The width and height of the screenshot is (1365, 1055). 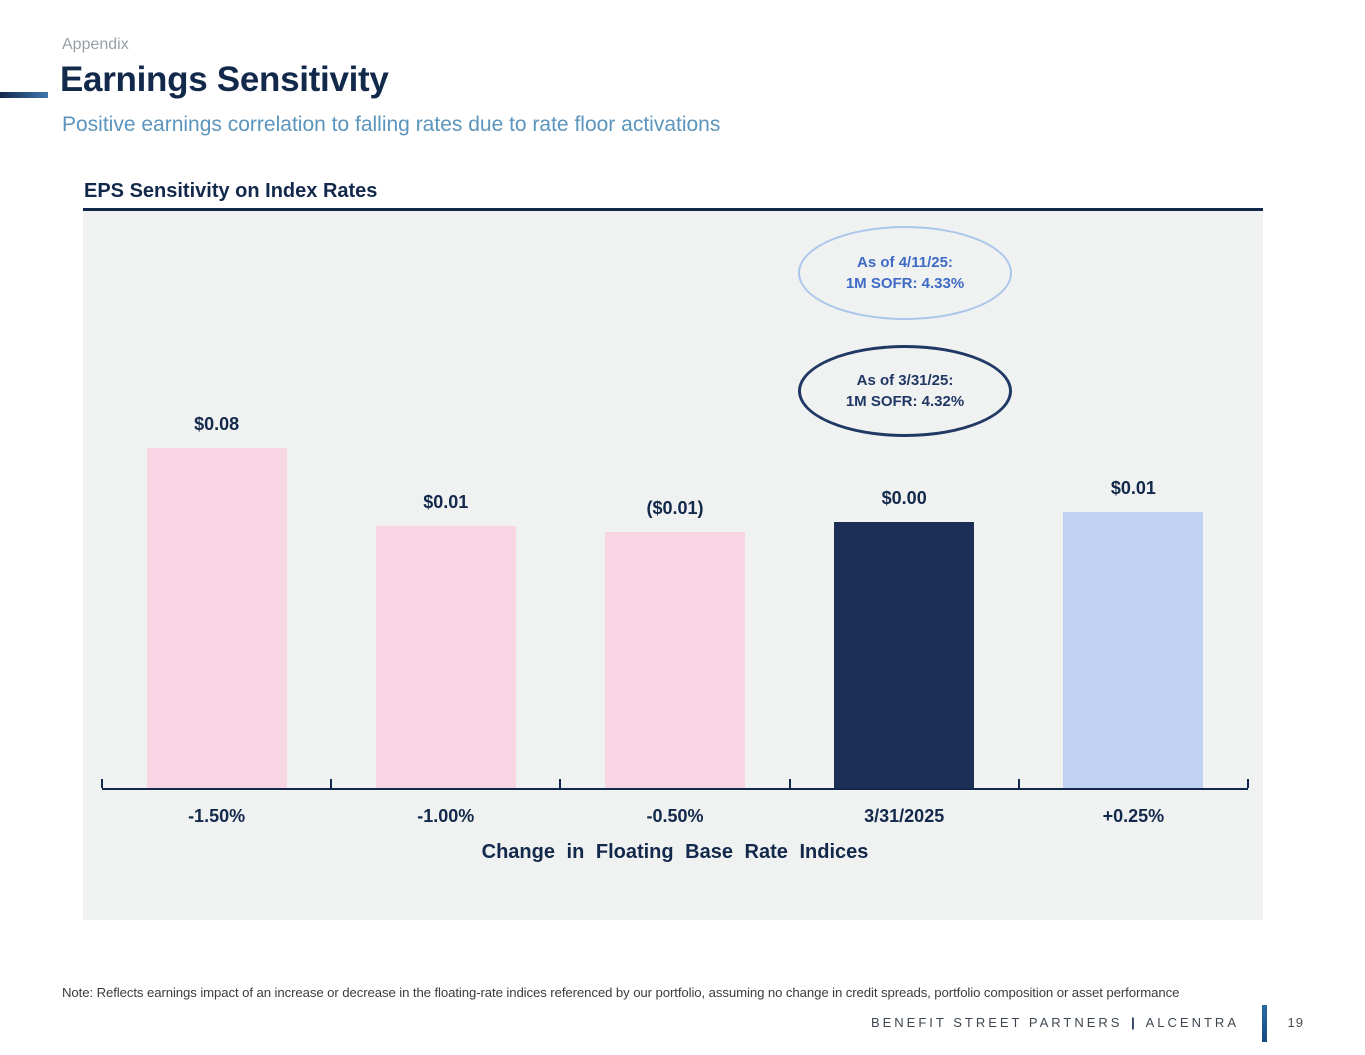 What do you see at coordinates (673, 209) in the screenshot?
I see `chart-heading-rule` at bounding box center [673, 209].